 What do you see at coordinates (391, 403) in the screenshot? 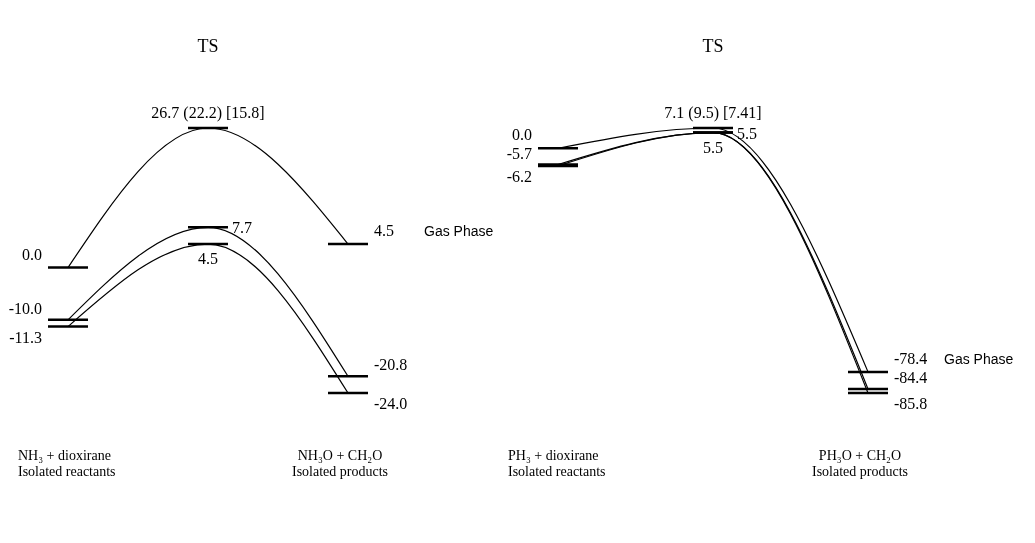
I see `data-label: -24.0` at bounding box center [391, 403].